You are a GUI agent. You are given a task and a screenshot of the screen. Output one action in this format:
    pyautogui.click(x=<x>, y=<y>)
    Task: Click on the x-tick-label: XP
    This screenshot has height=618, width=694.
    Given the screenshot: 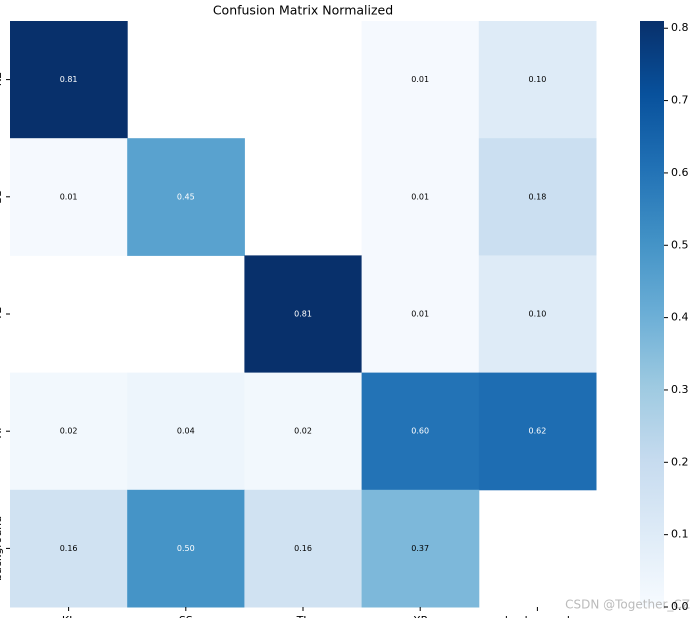 What is the action you would take?
    pyautogui.click(x=420, y=616)
    